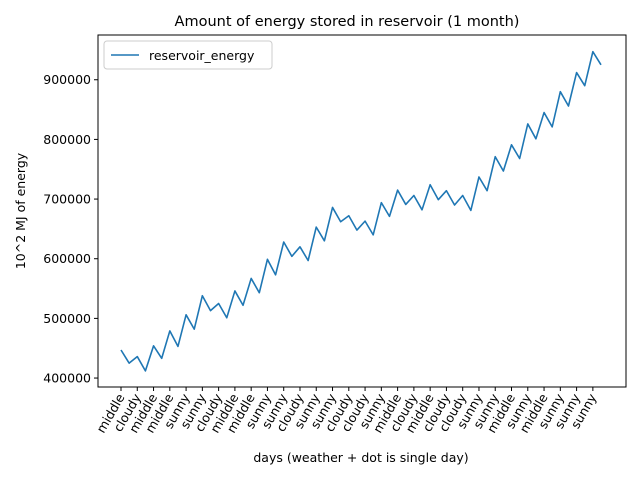  Describe the element at coordinates (20, 210) in the screenshot. I see `y-axis-label: 10^2 MJ of energy` at that location.